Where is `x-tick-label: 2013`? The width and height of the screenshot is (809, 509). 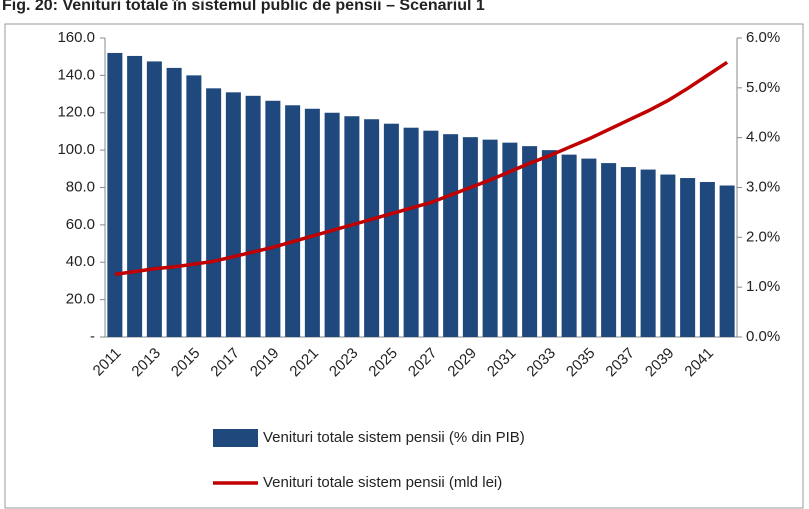 x-tick-label: 2013 is located at coordinates (146, 363).